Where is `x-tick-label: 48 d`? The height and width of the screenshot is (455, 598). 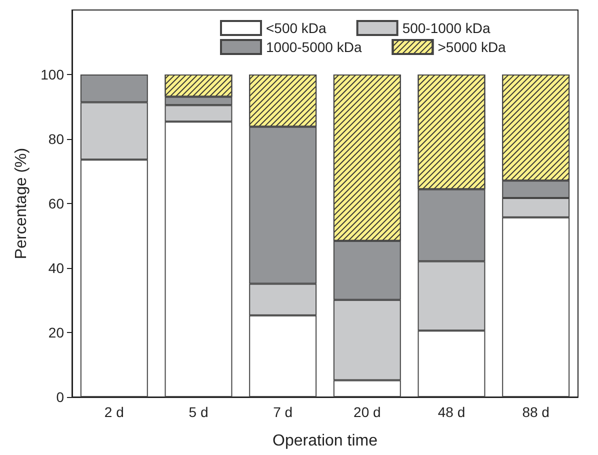
x-tick-label: 48 d is located at coordinates (452, 412).